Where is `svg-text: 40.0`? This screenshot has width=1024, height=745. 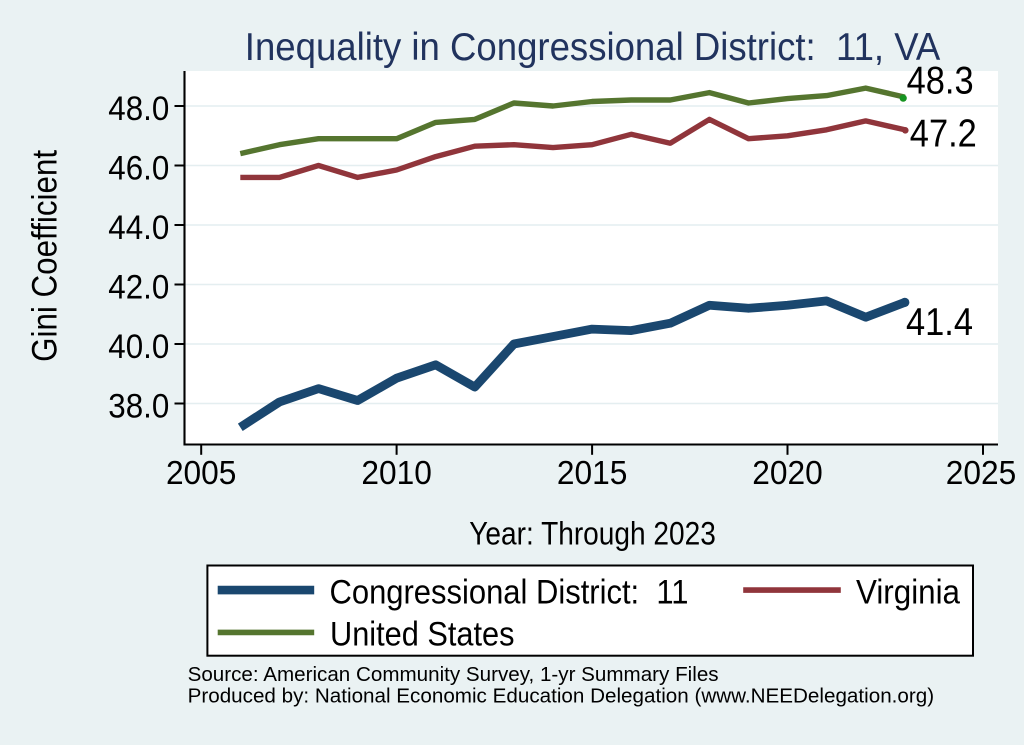
svg-text: 40.0 is located at coordinates (138, 347).